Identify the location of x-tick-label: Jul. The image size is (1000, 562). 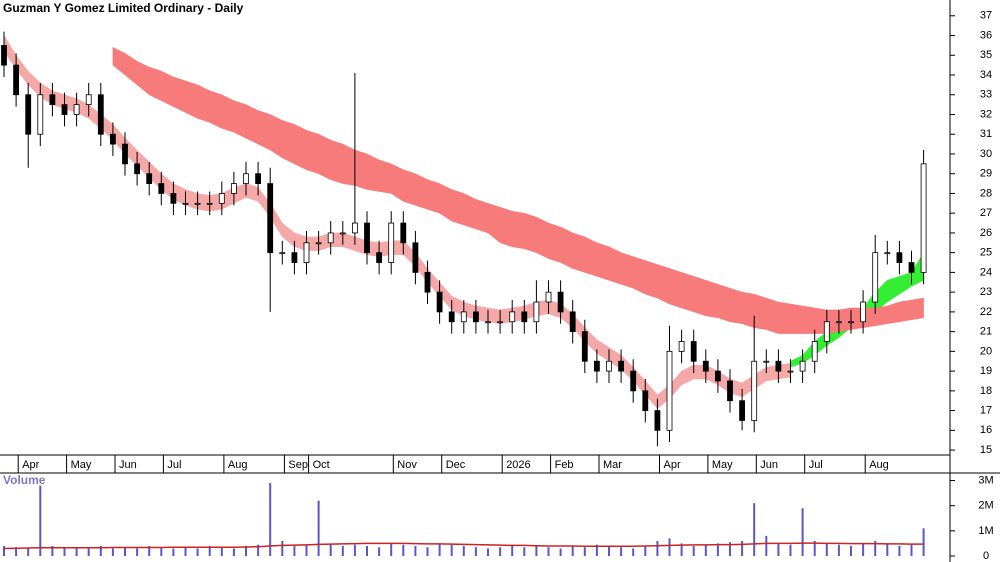
(816, 465).